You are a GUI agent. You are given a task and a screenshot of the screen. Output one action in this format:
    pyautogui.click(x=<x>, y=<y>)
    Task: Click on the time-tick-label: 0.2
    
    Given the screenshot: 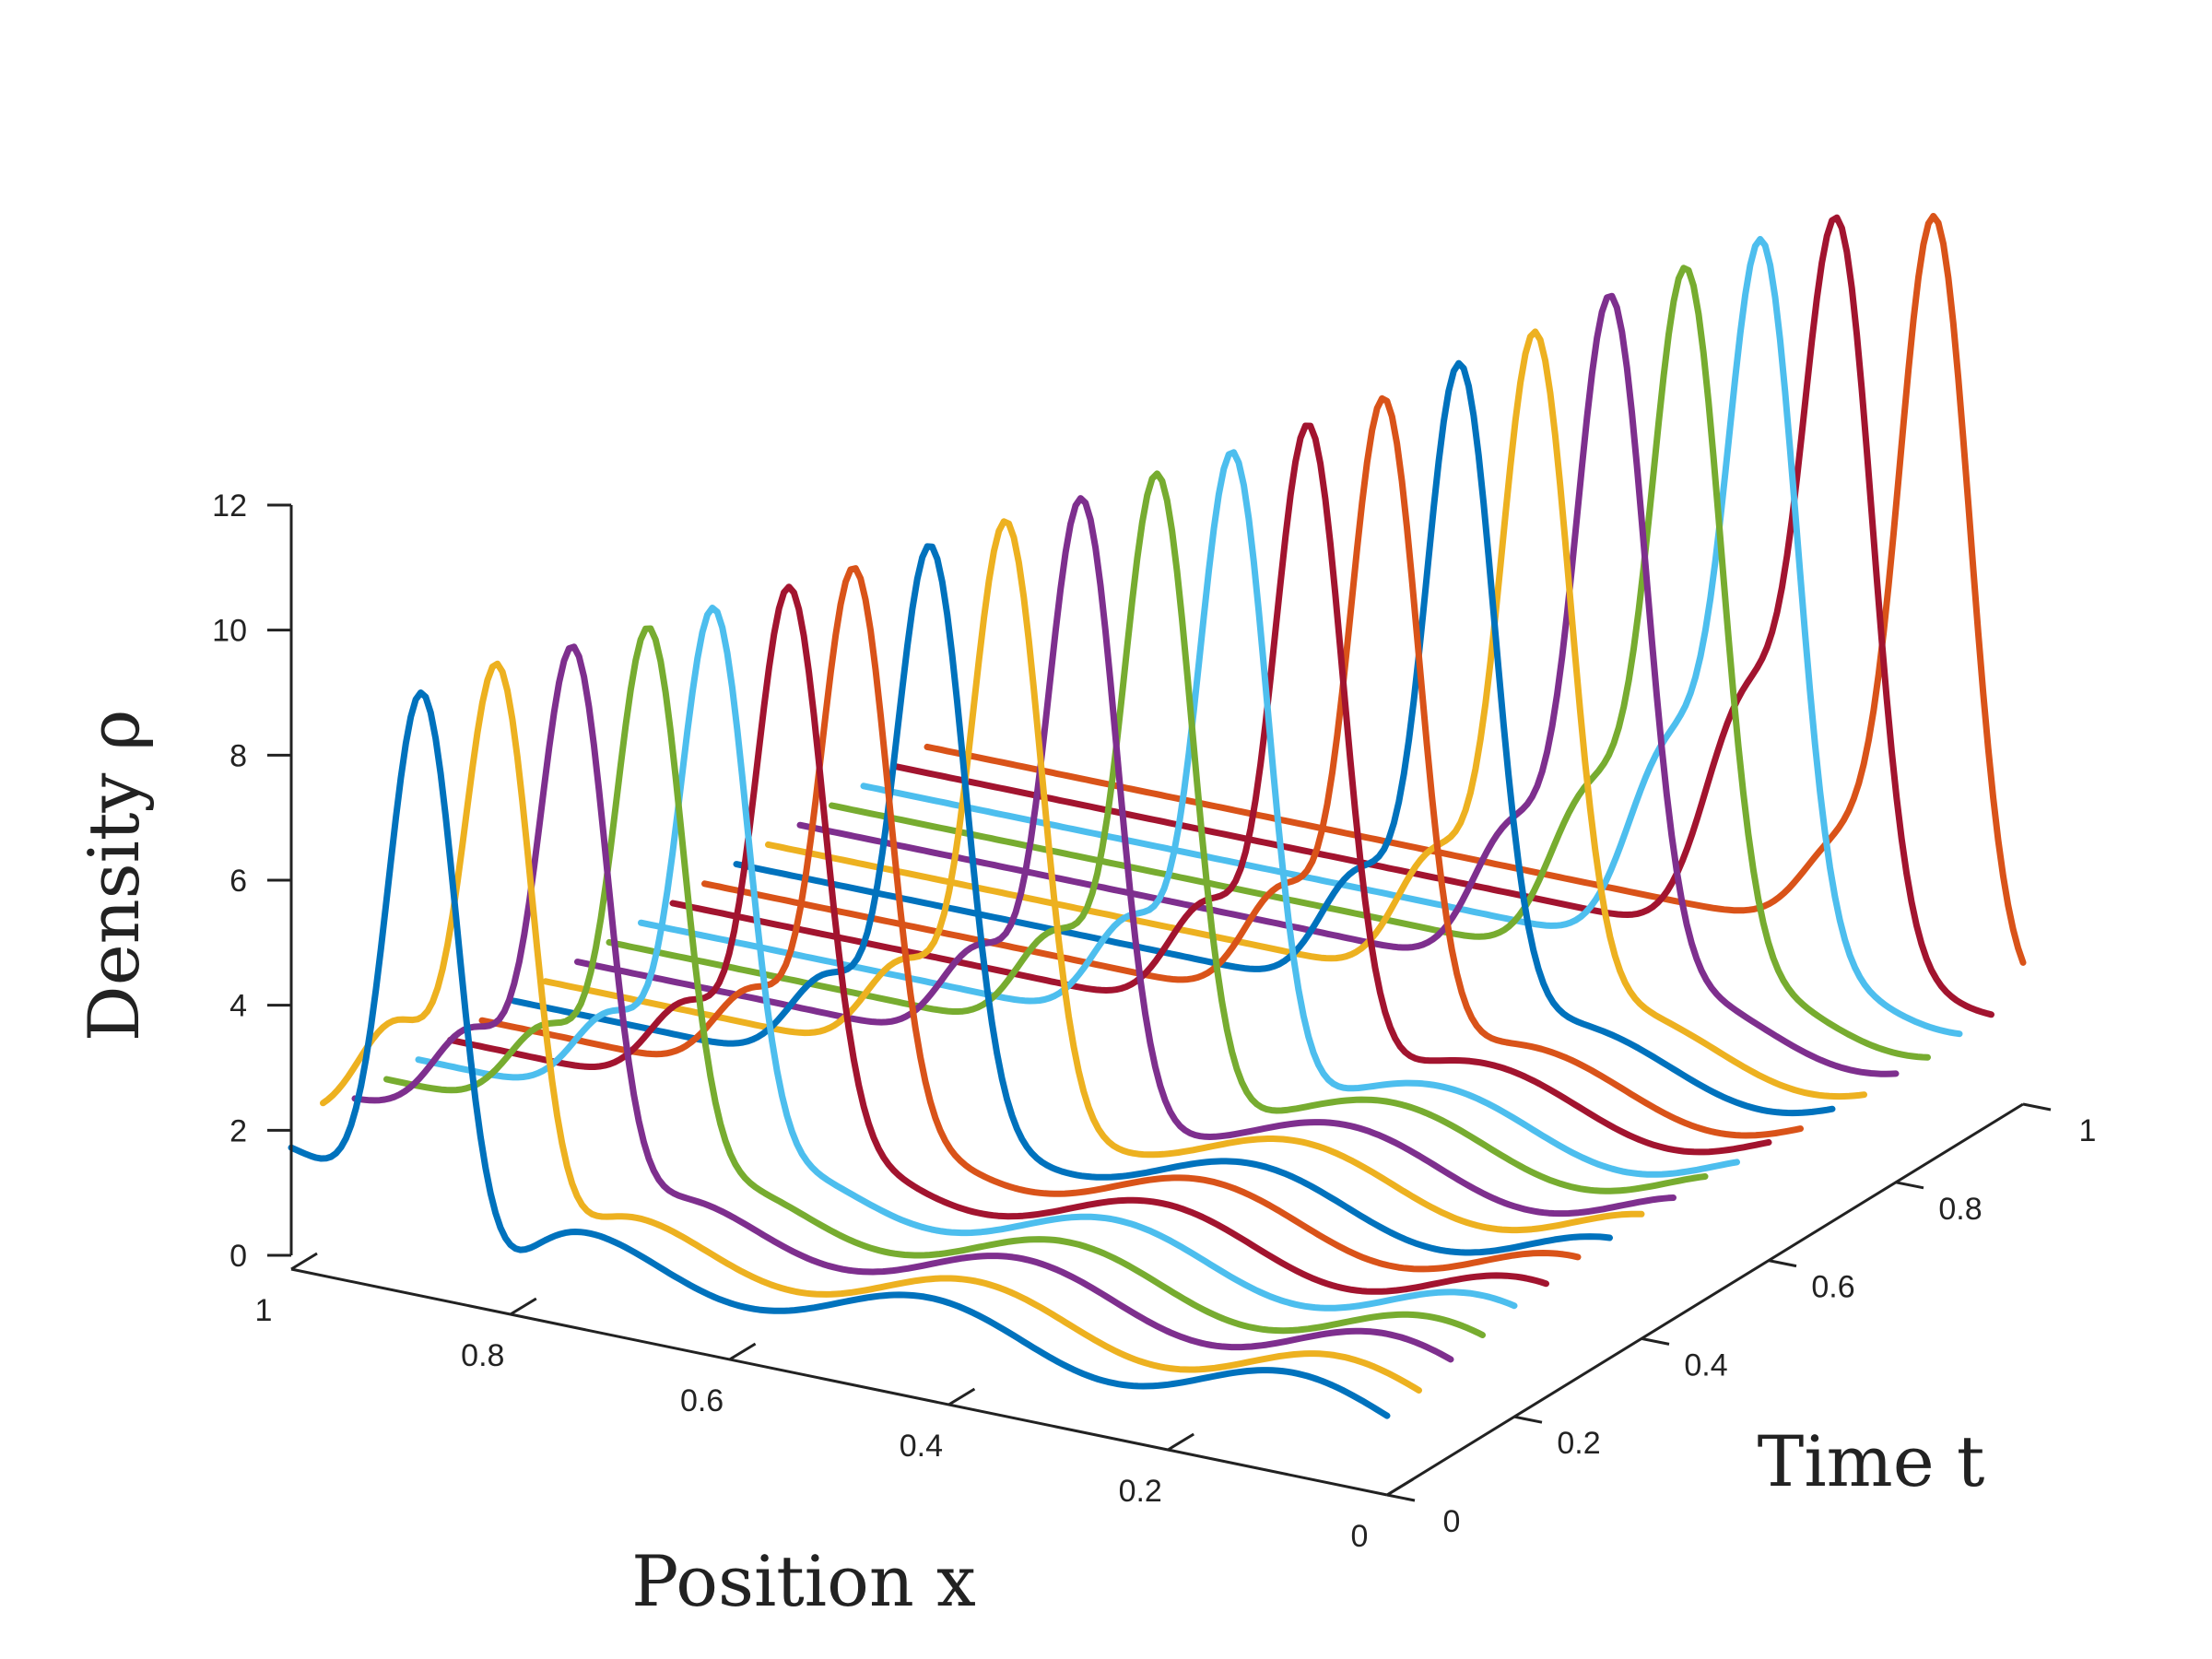 What is the action you would take?
    pyautogui.click(x=1578, y=1443)
    